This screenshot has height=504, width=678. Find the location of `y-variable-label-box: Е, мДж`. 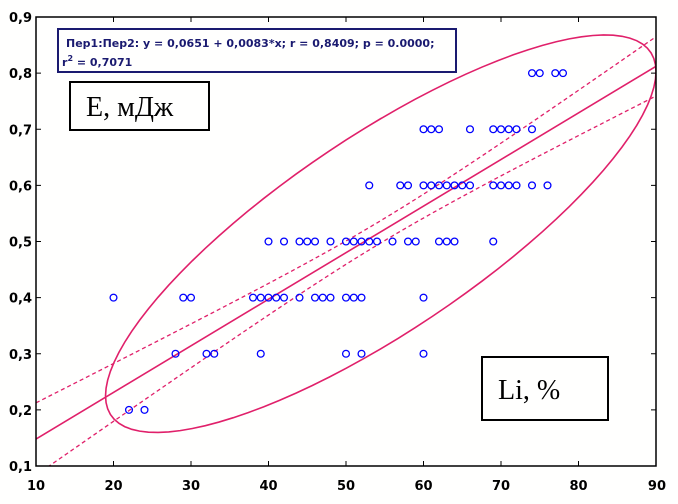

y-variable-label-box: Е, мДж is located at coordinates (139, 106).